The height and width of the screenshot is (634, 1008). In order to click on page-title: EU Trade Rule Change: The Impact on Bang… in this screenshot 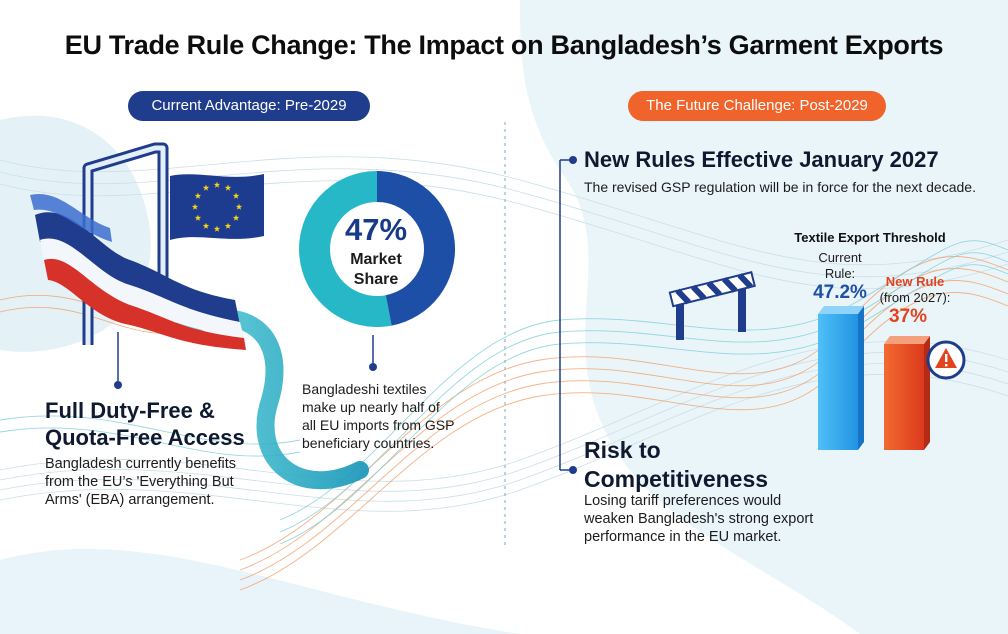, I will do `click(504, 45)`.